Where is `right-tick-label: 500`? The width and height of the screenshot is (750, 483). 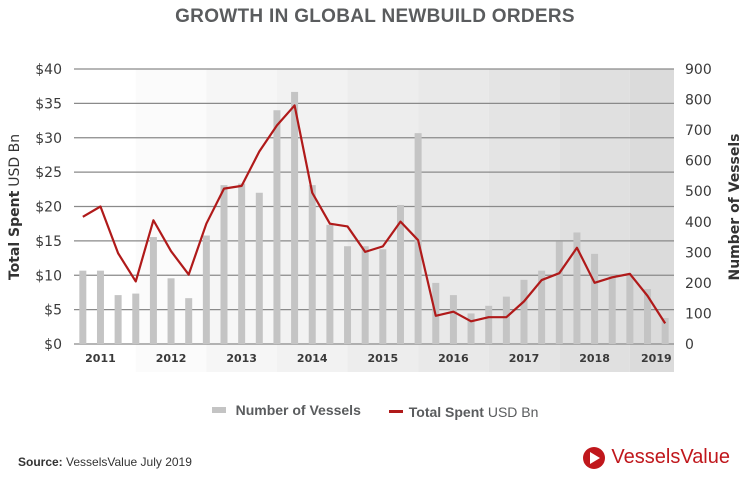
right-tick-label: 500 is located at coordinates (698, 192).